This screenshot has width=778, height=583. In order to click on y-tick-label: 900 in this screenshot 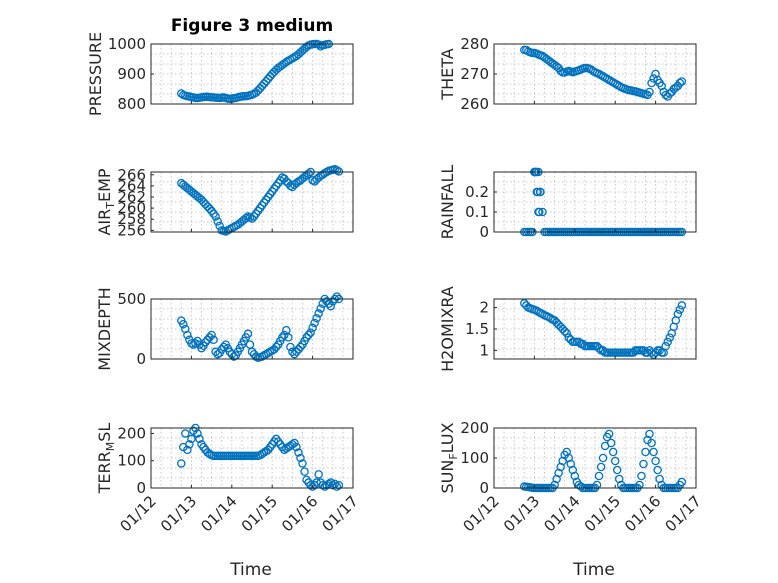, I will do `click(131, 74)`.